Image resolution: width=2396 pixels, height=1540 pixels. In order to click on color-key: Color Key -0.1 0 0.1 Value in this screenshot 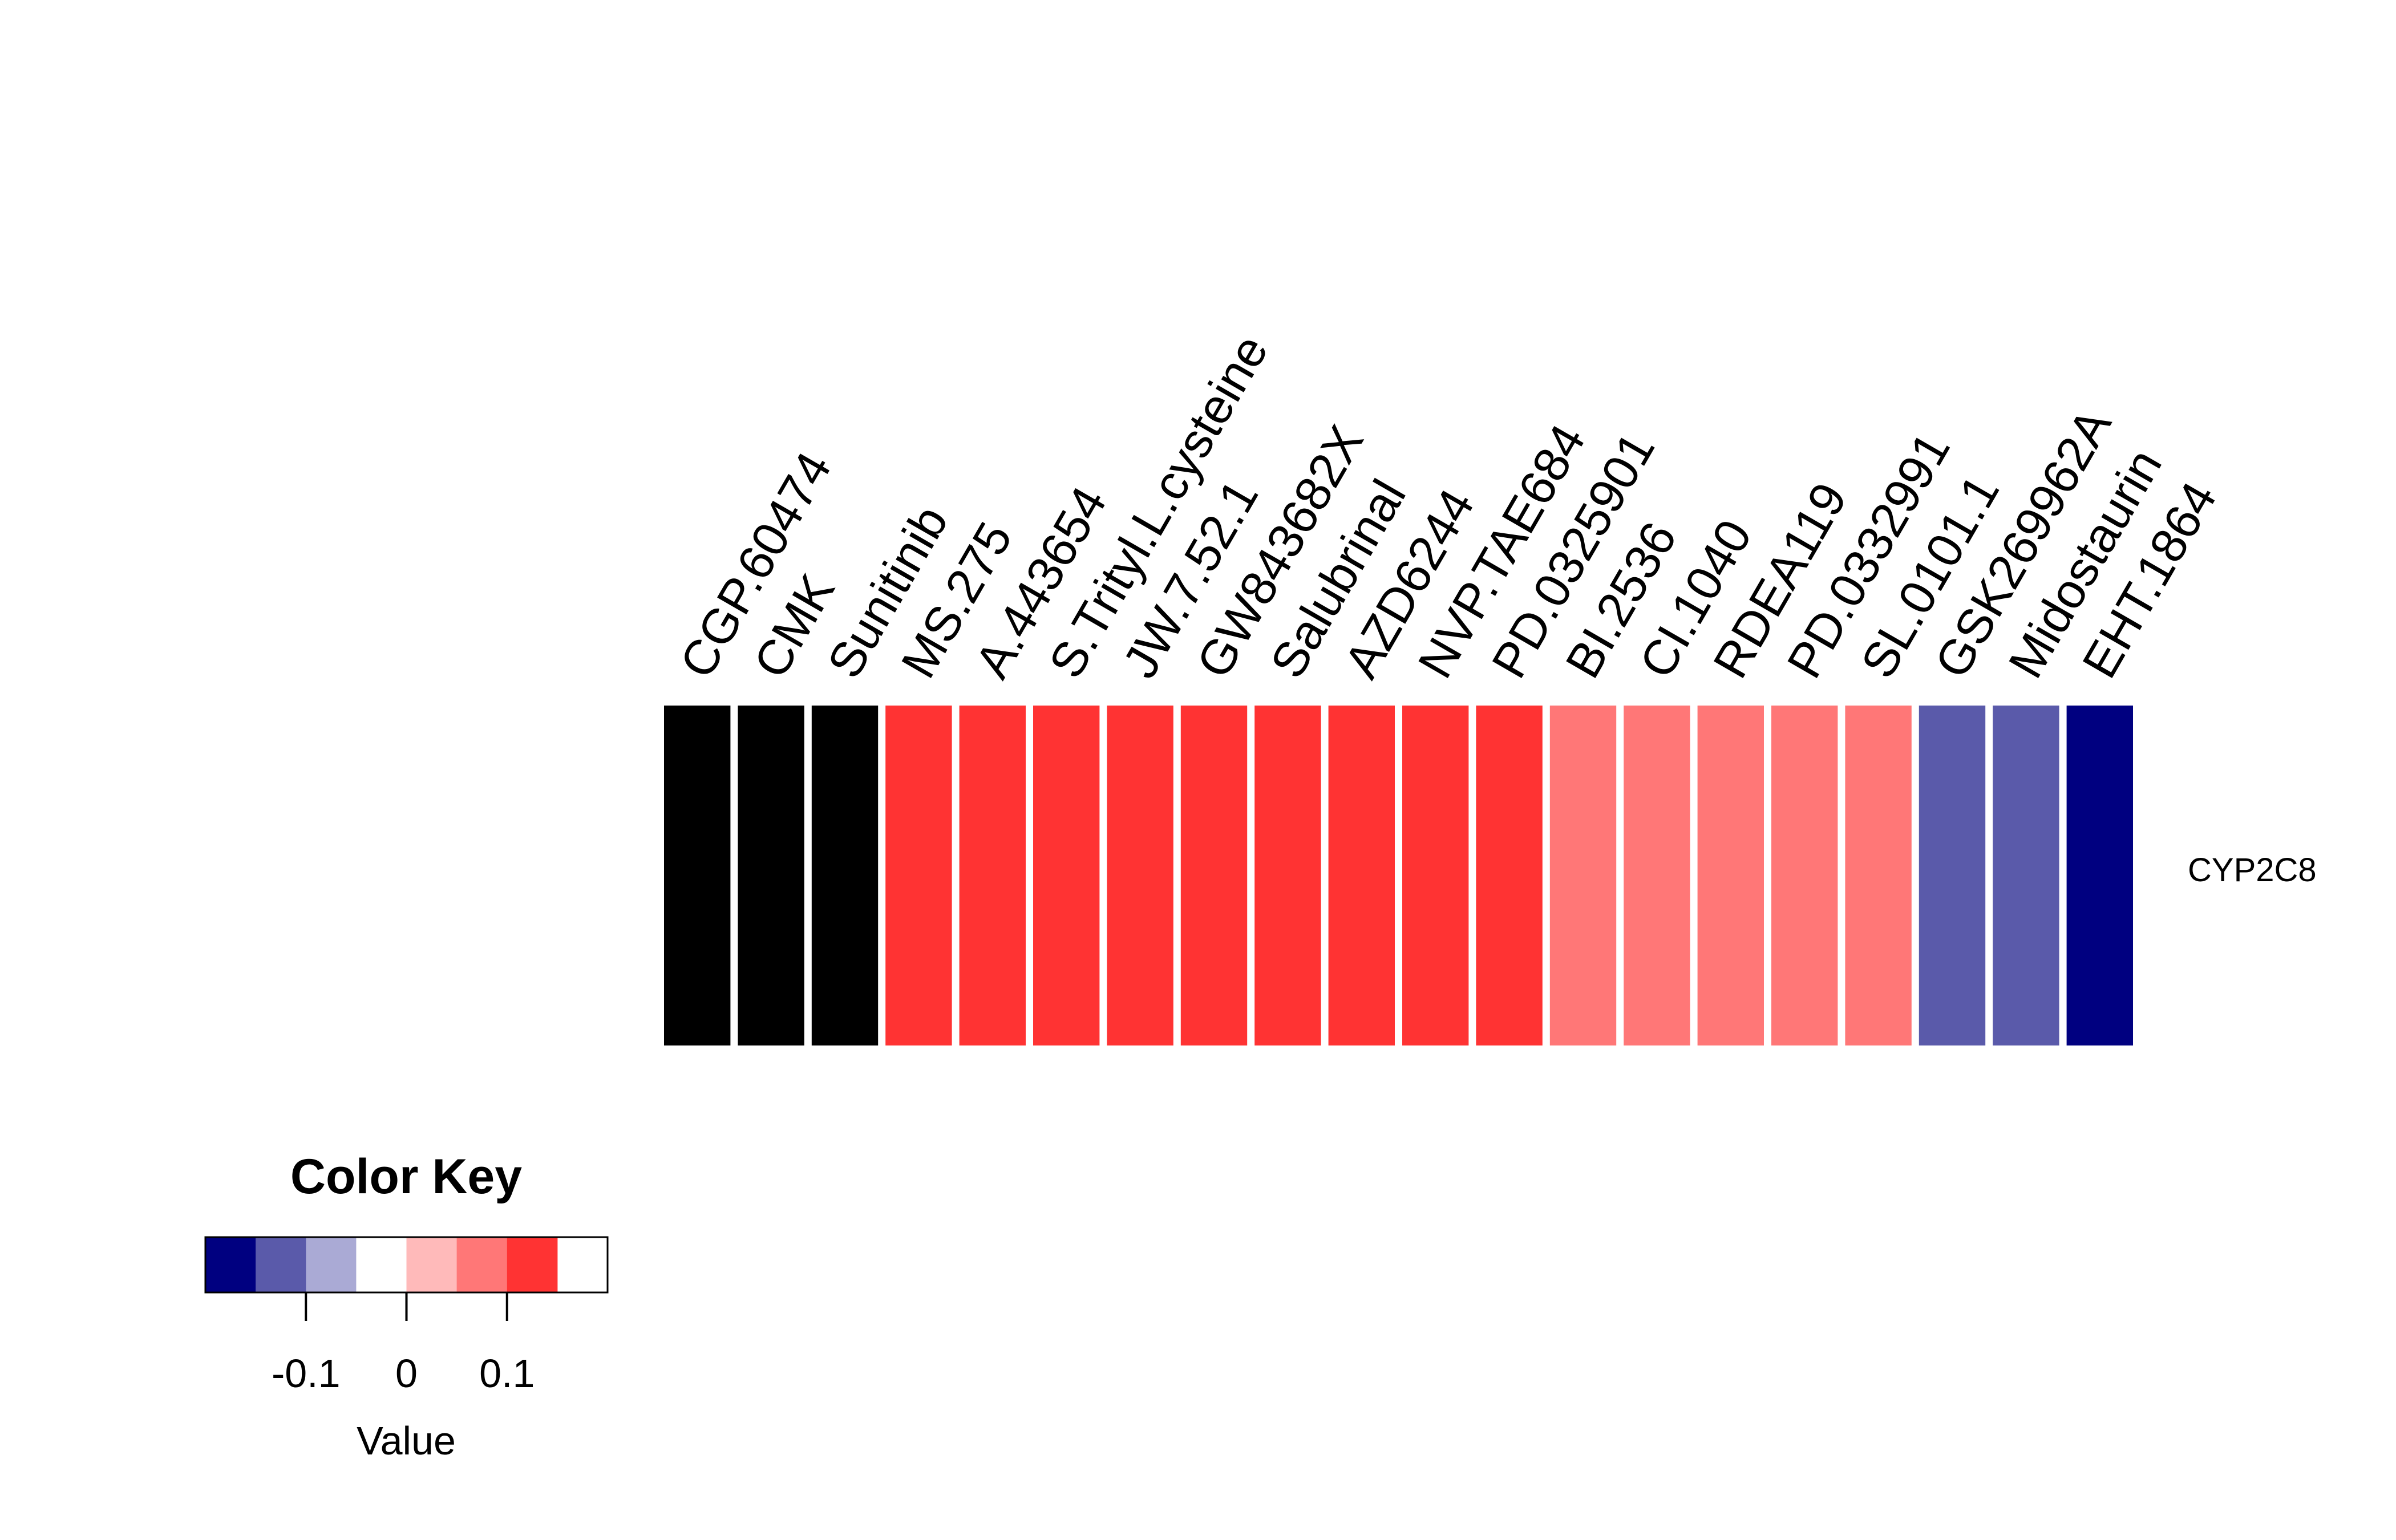, I will do `click(406, 1306)`.